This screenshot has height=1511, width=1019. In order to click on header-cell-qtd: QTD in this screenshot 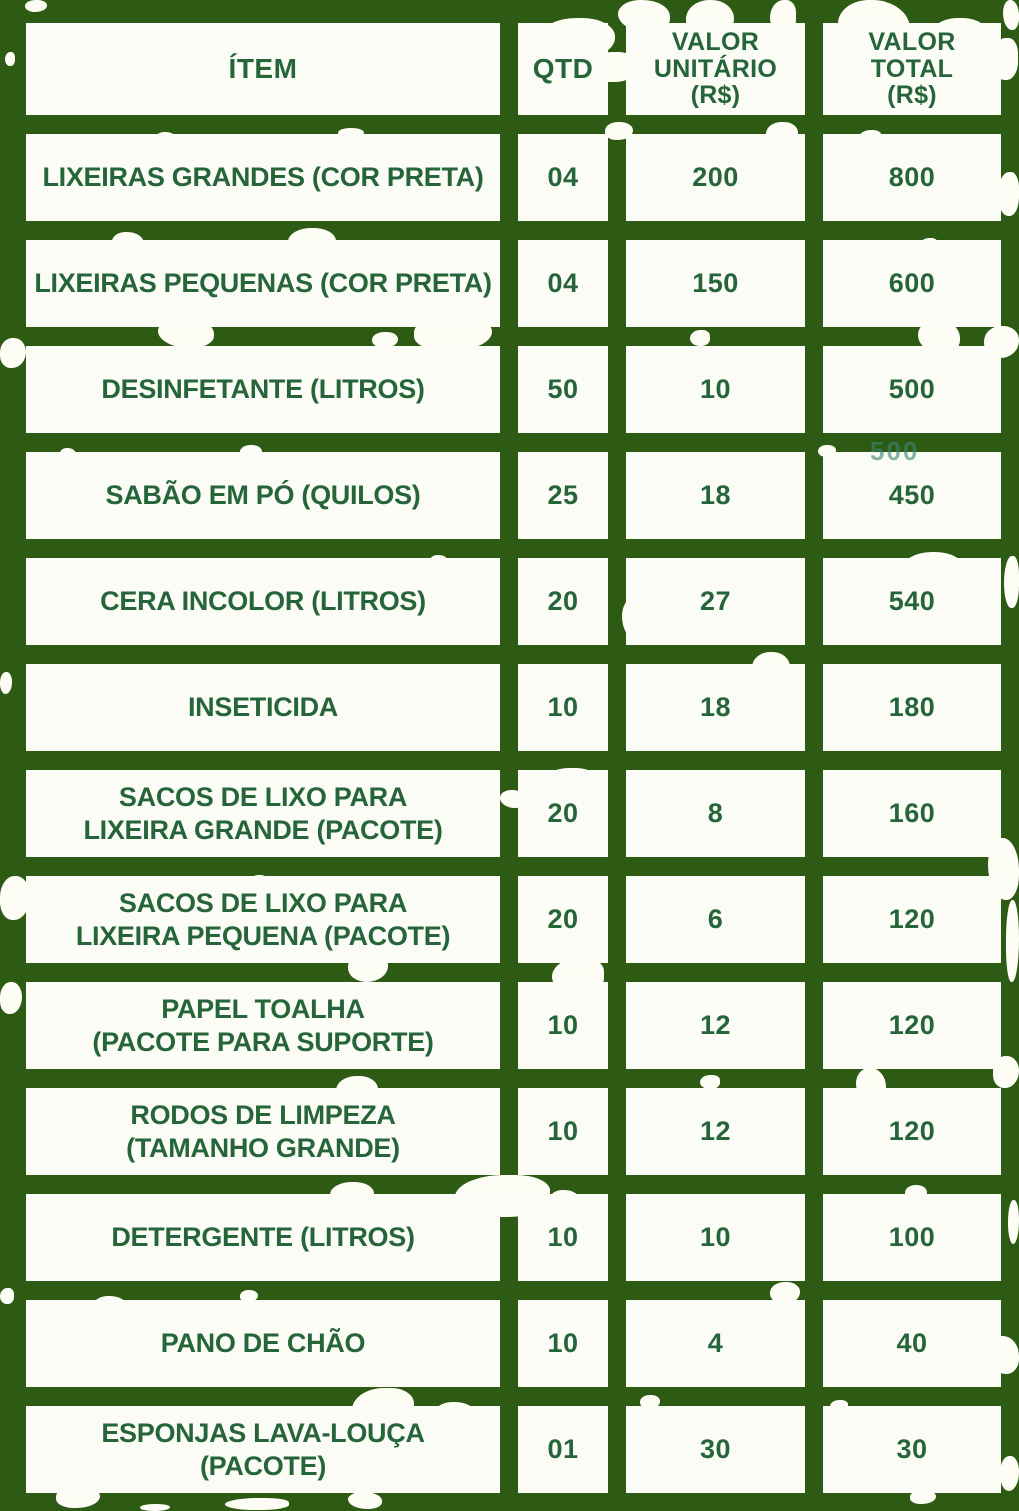, I will do `click(563, 69)`.